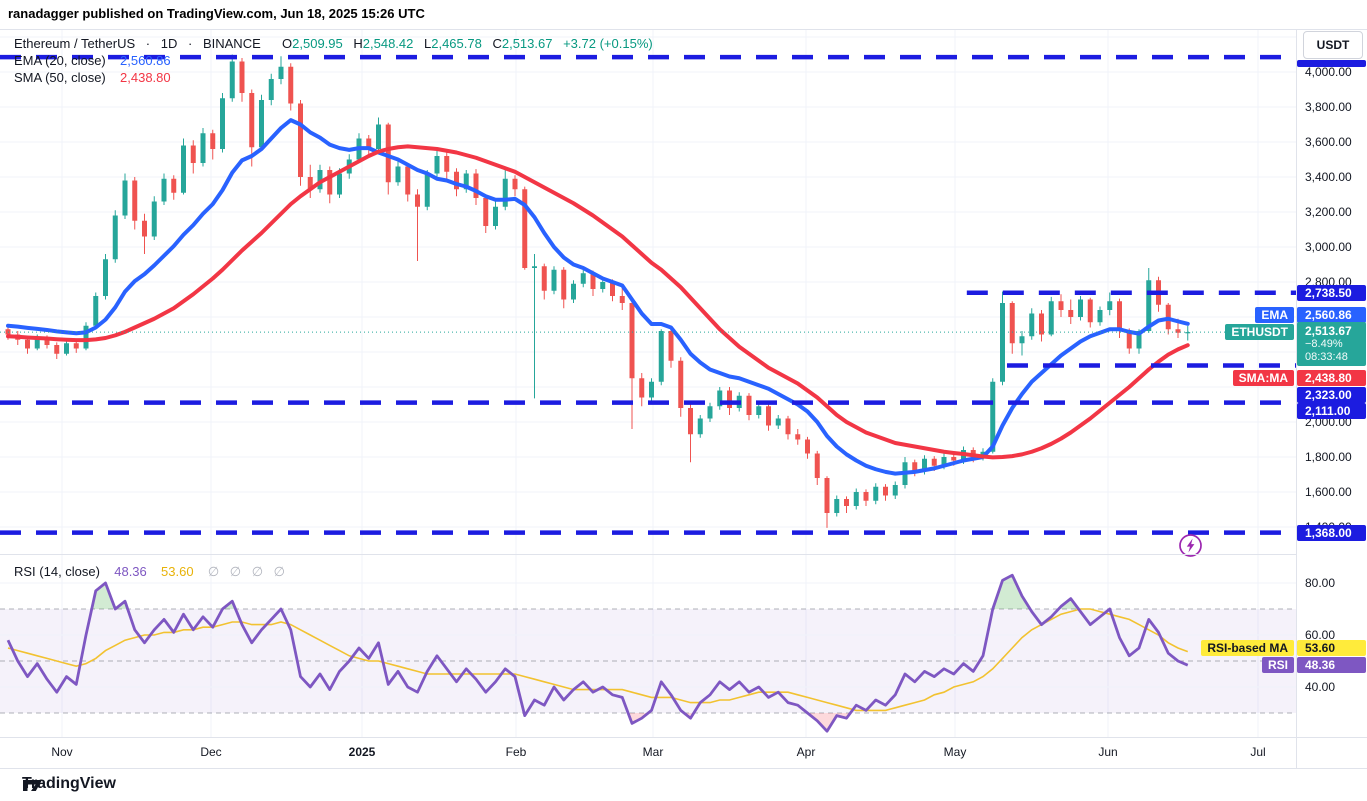 This screenshot has height=801, width=1367. Describe the element at coordinates (1333, 45) in the screenshot. I see `currency-button: USDT` at that location.